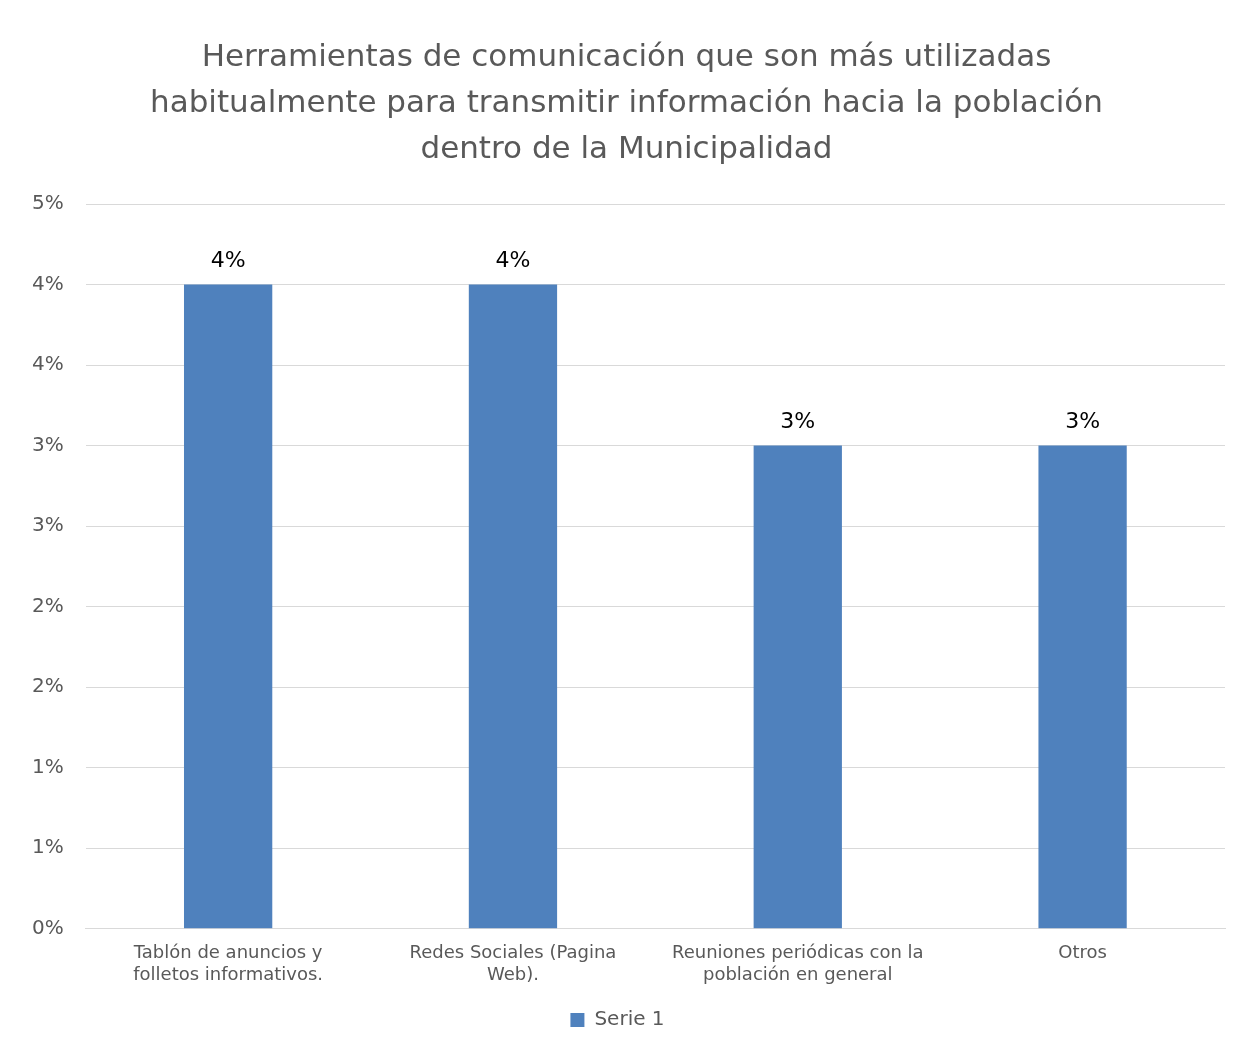 Image resolution: width=1253 pixels, height=1054 pixels. I want to click on legend-label: Serie 1, so click(629, 1018).